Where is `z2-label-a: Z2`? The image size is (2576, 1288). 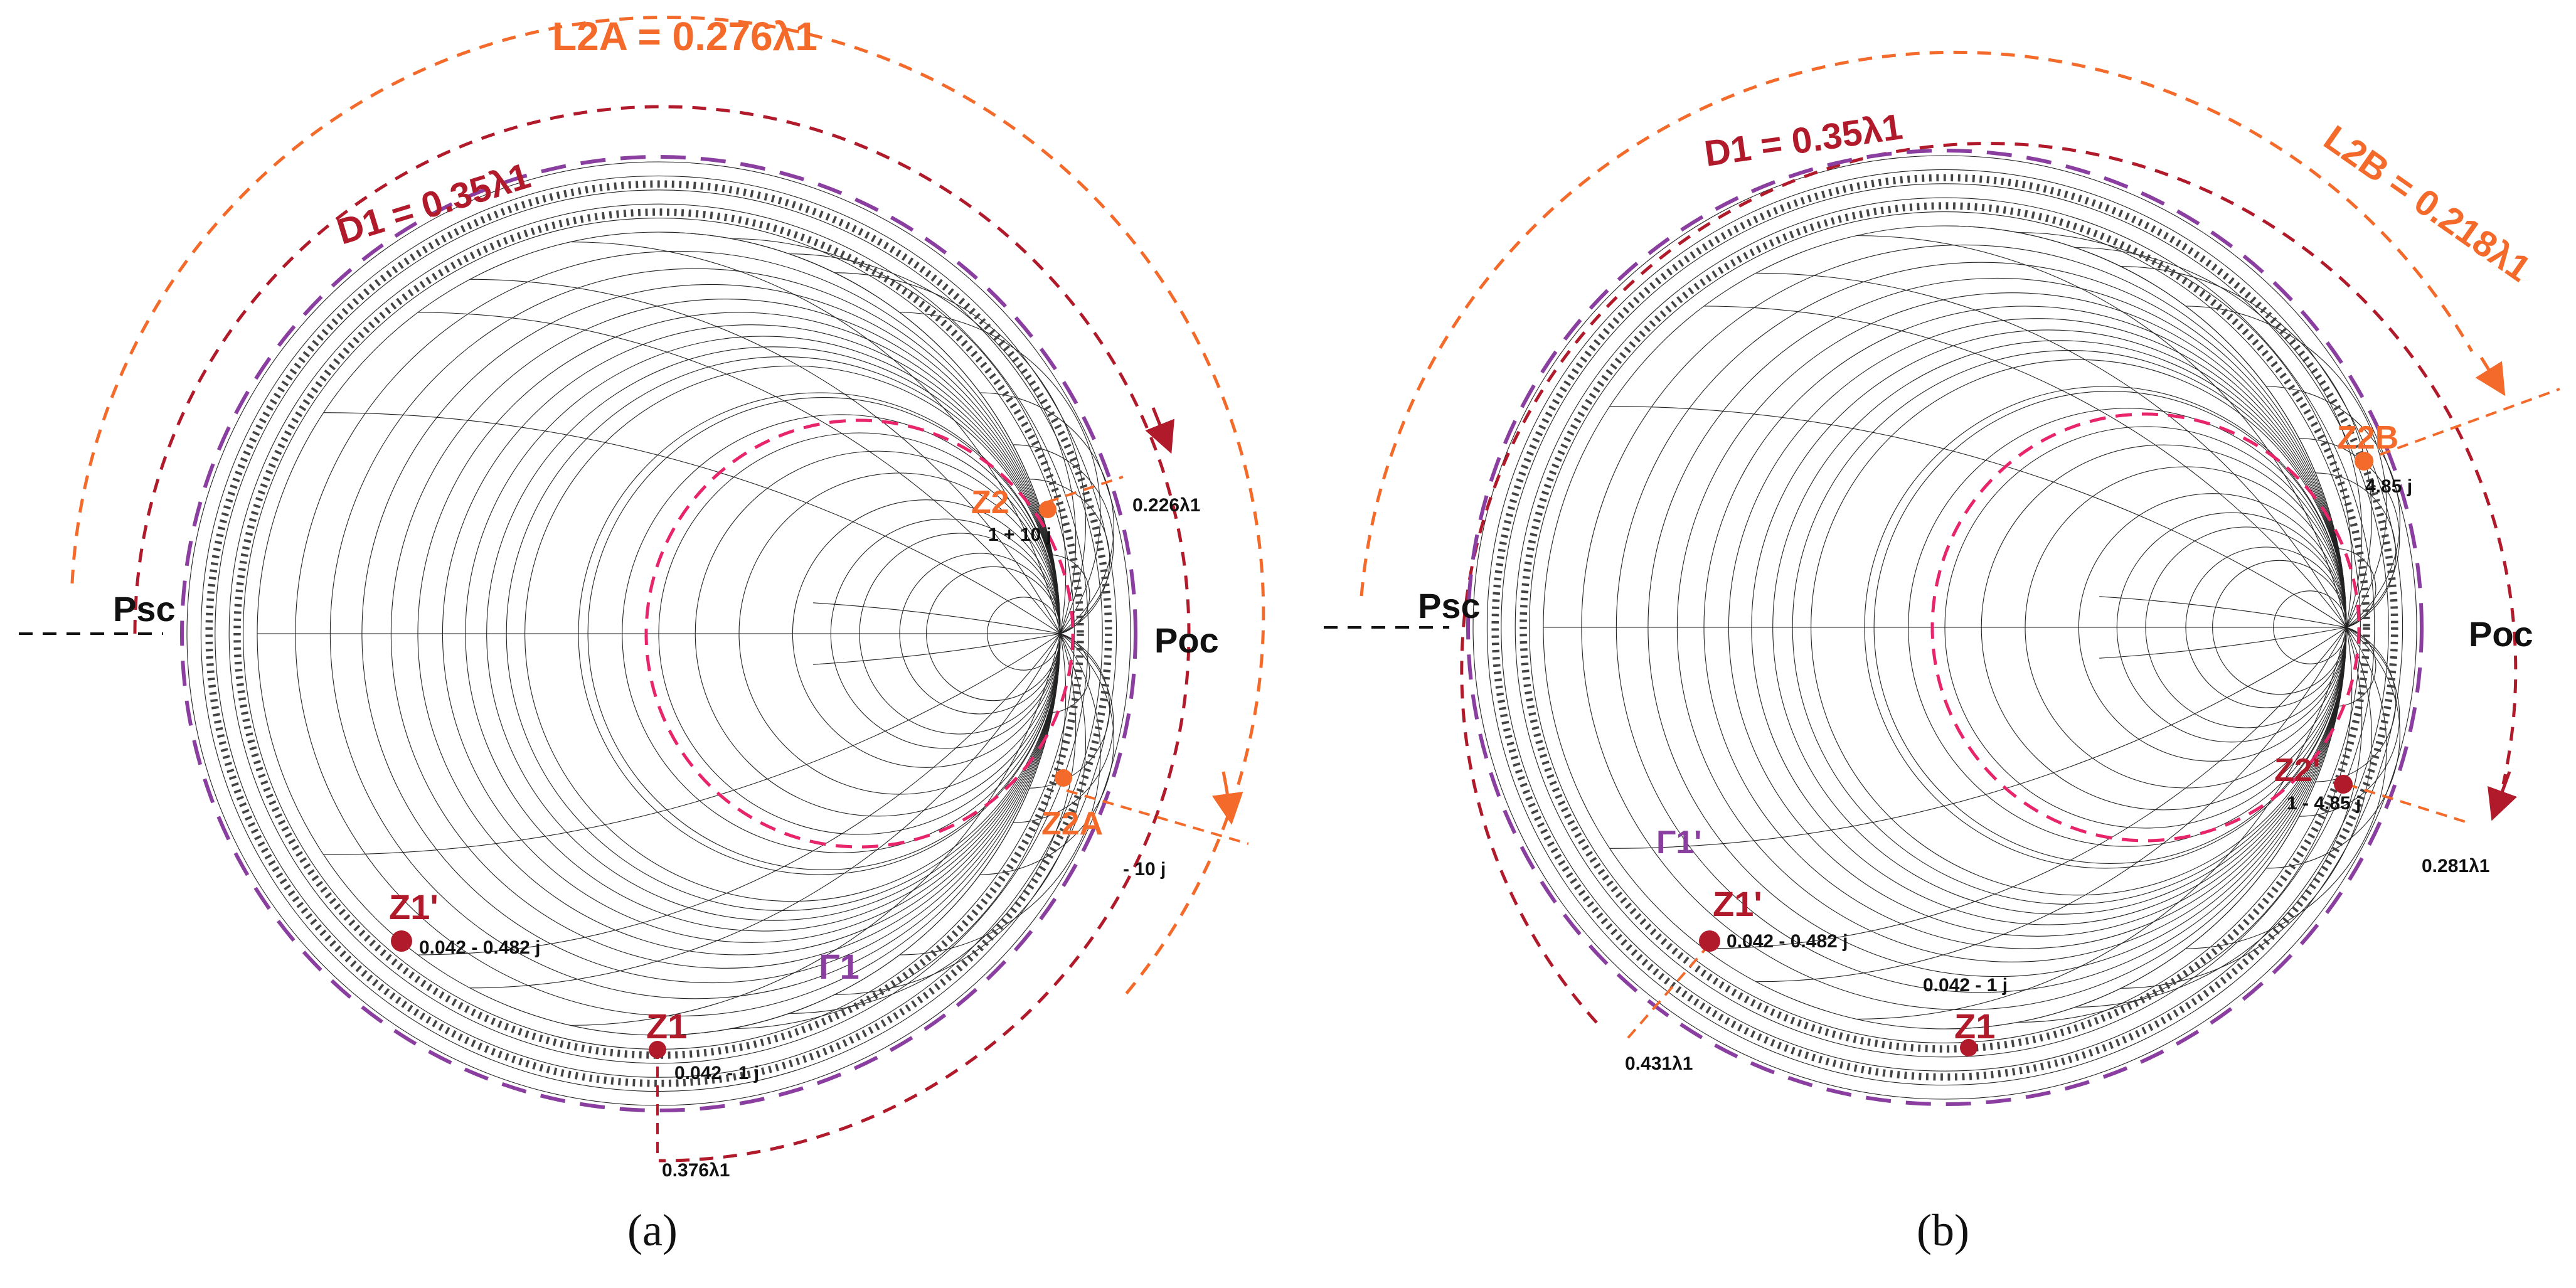 z2-label-a: Z2 is located at coordinates (990, 502).